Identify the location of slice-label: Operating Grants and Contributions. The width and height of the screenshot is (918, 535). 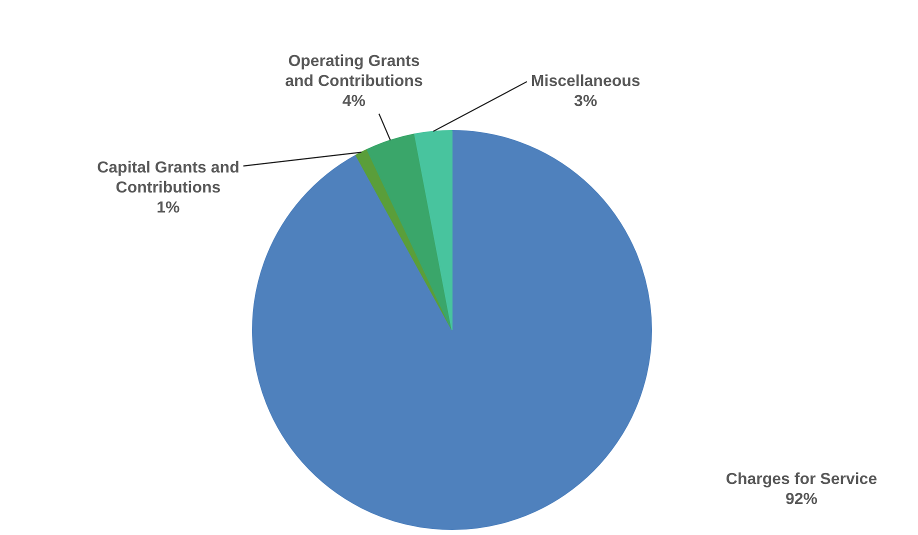
(354, 71).